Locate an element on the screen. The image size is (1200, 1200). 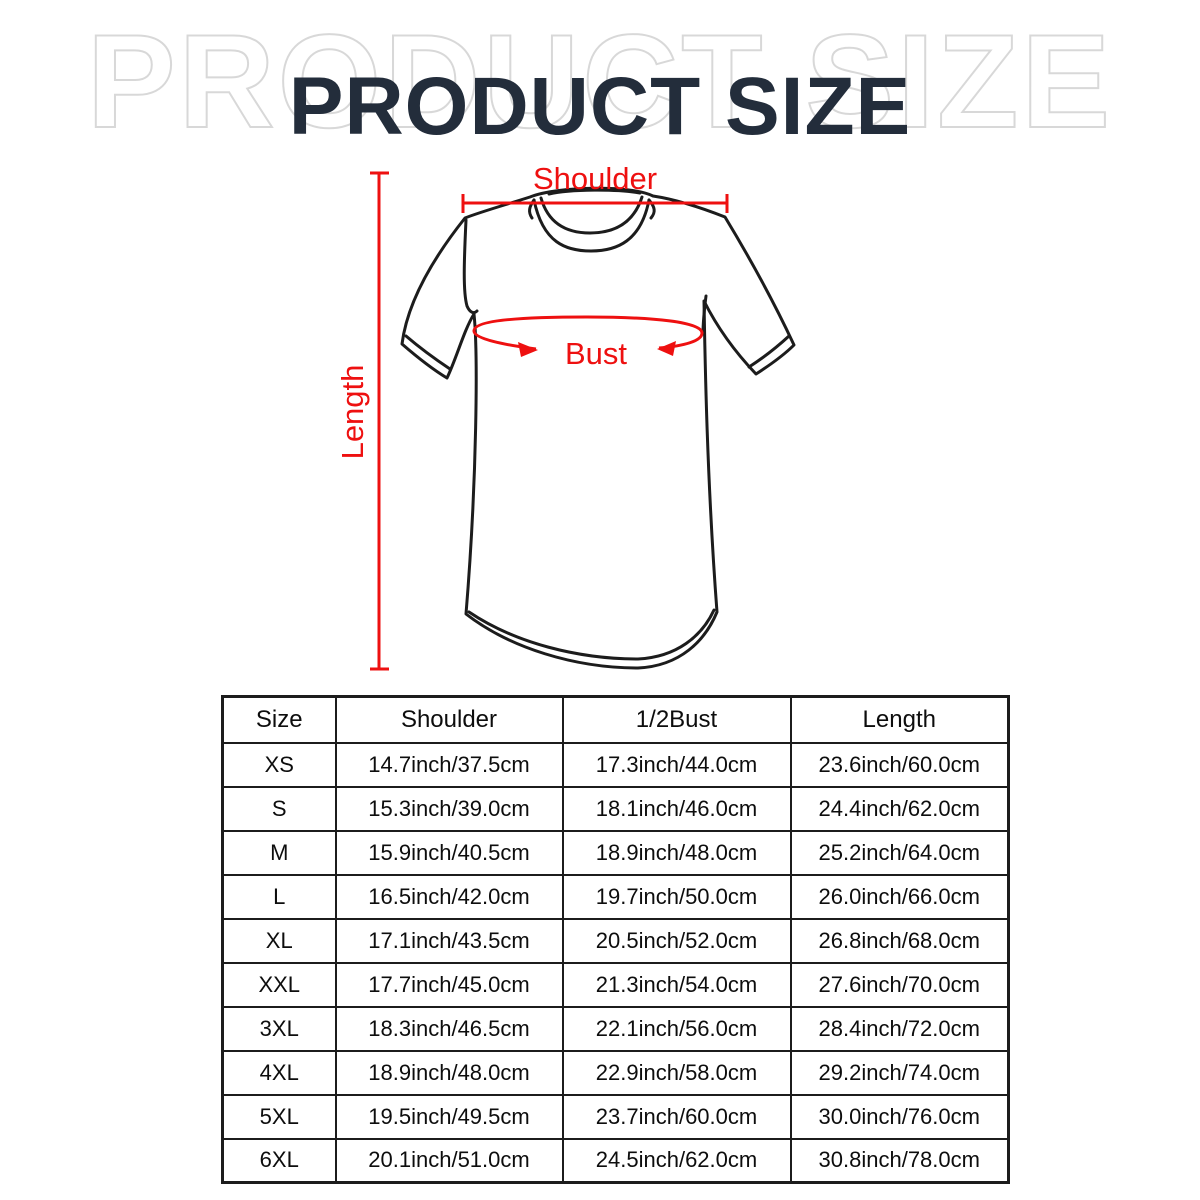
size-table-header: Size Shoulder 1/2Bust Length is located at coordinates (615, 719).